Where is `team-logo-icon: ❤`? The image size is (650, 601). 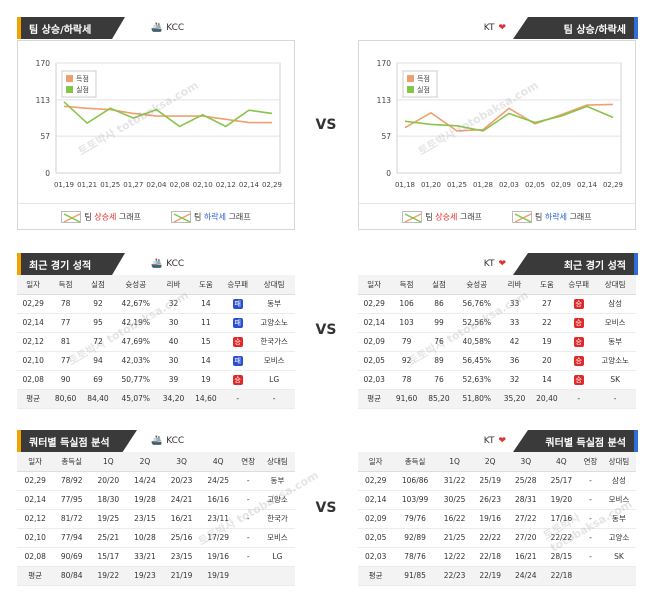
team-logo-icon: ❤ is located at coordinates (502, 264).